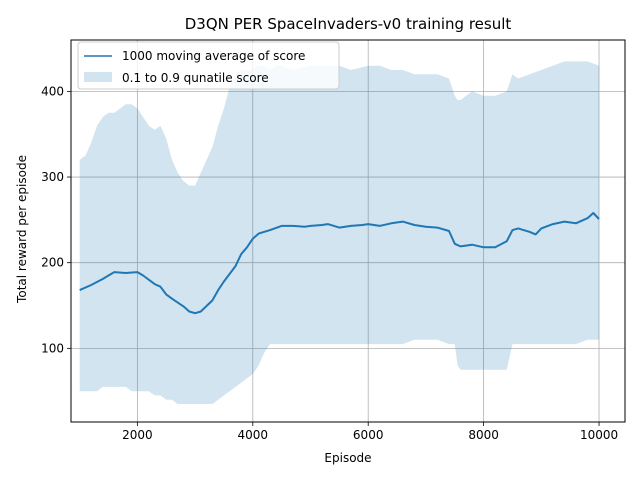  I want to click on legend-label-moving-average: 1000 moving average of score, so click(213, 56).